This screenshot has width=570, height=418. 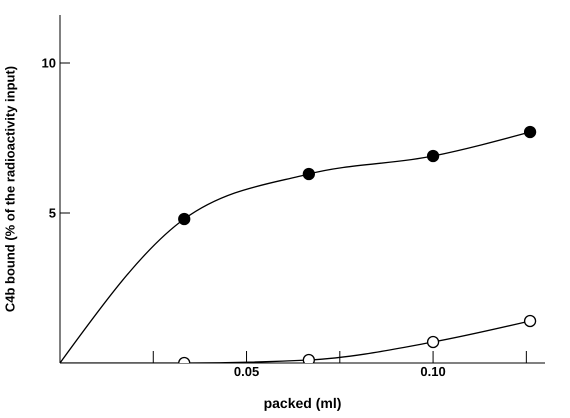 What do you see at coordinates (433, 372) in the screenshot?
I see `x-tick-label: 0.10` at bounding box center [433, 372].